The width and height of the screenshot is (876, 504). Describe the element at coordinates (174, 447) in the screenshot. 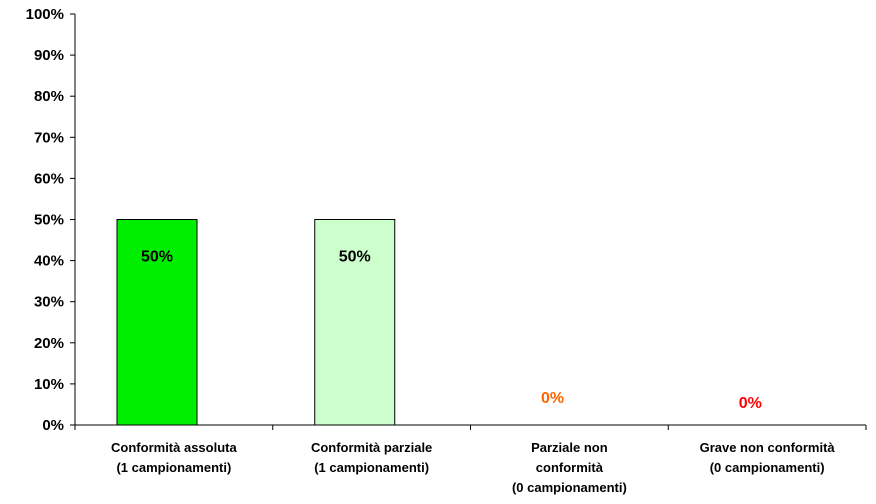

I see `category-label: Conformità assoluta` at that location.